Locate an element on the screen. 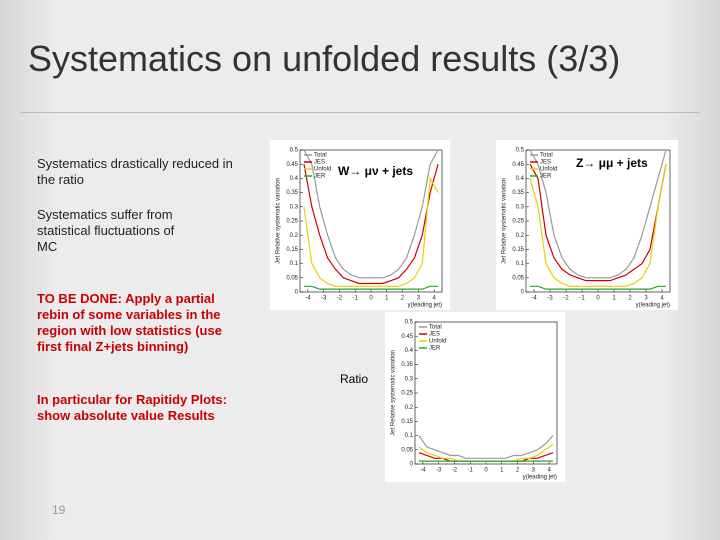  page-number: 19 is located at coordinates (59, 510).